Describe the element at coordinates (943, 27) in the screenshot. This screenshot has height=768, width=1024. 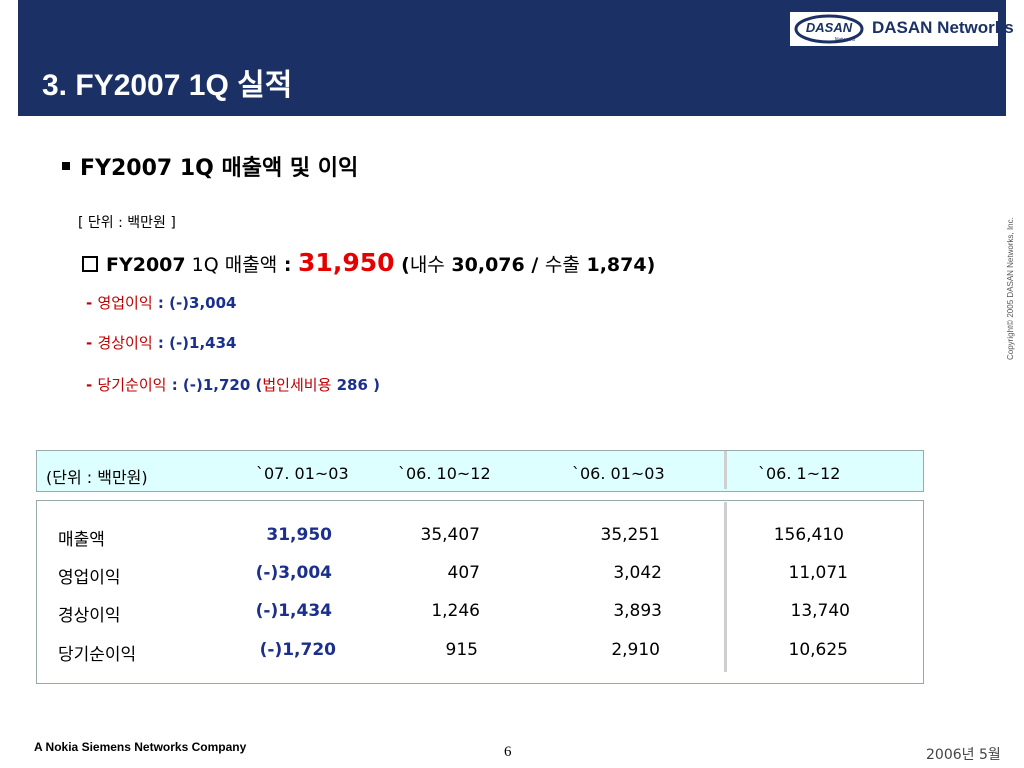
I see `logo-text: DASAN Networks` at that location.